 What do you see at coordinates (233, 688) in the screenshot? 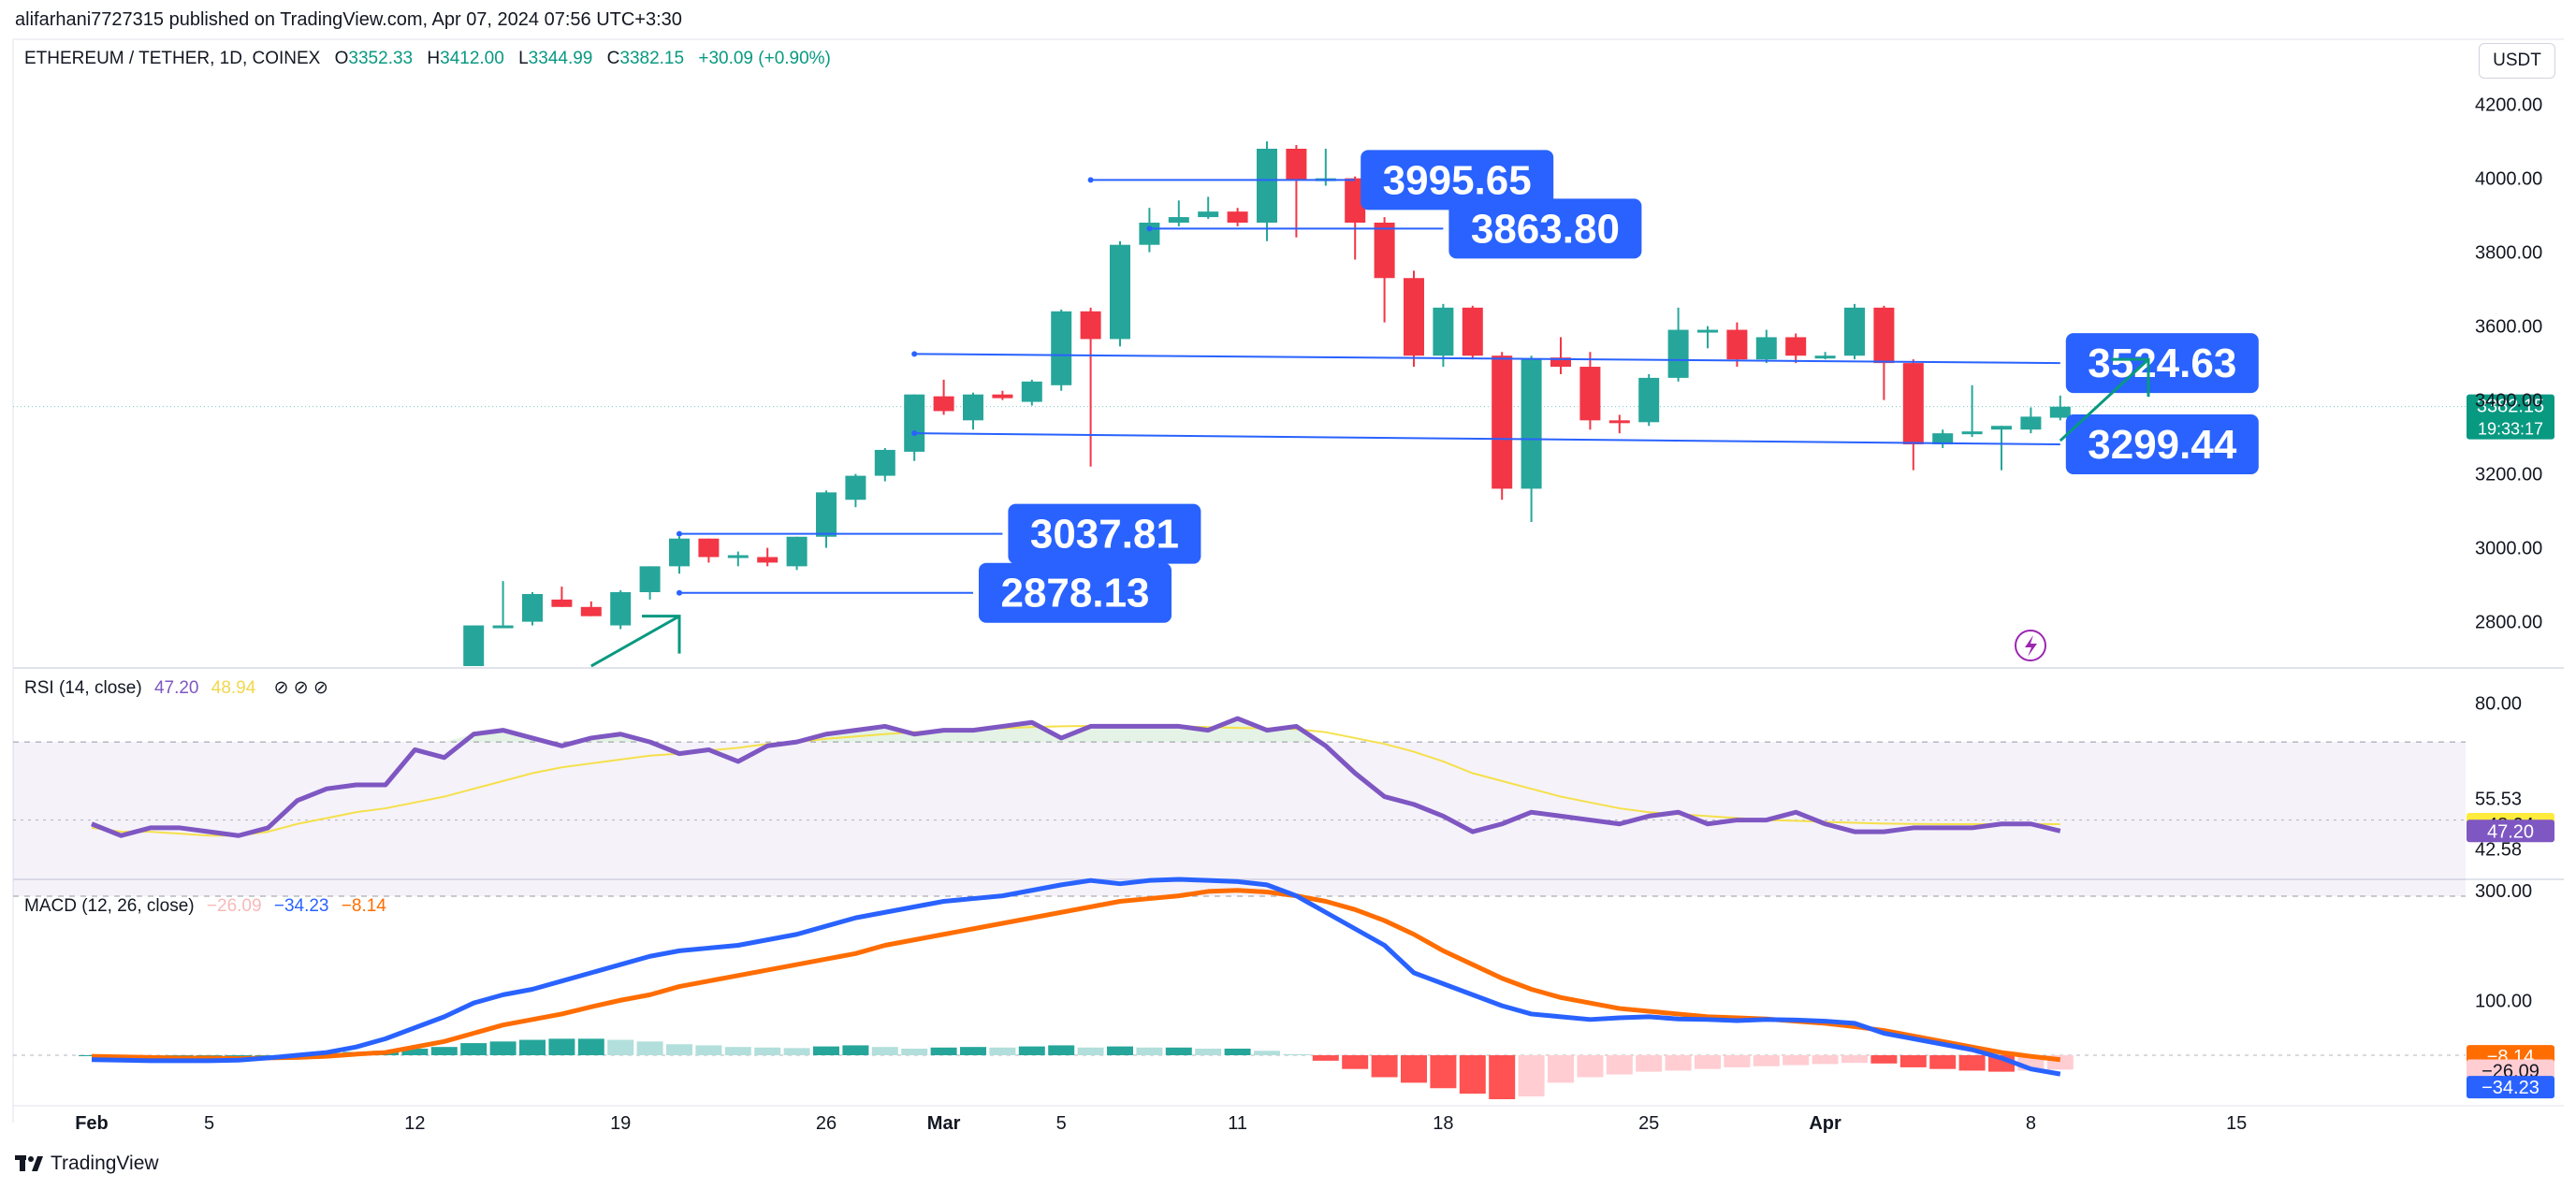
I see `rsi-ma-value: 48.94` at bounding box center [233, 688].